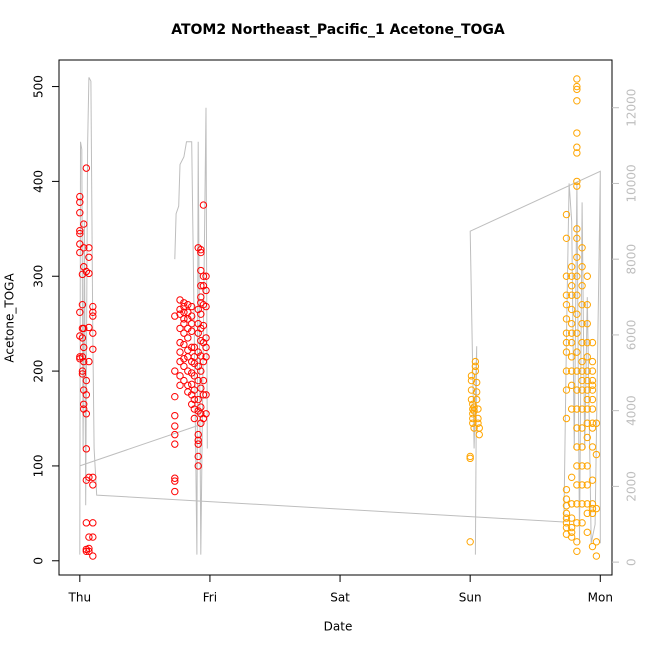  Describe the element at coordinates (10, 318) in the screenshot. I see `y-axis-label: Acetone_TOGA` at that location.